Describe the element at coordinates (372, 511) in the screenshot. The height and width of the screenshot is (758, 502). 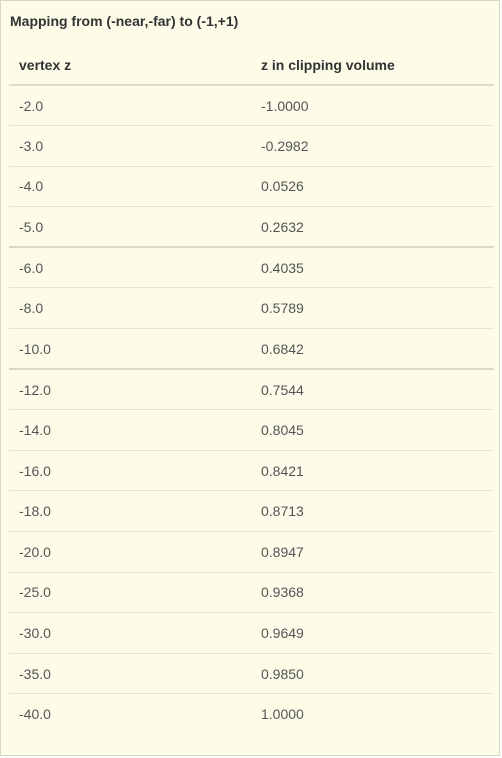
I see `clip-z-cell: 0.8713` at that location.